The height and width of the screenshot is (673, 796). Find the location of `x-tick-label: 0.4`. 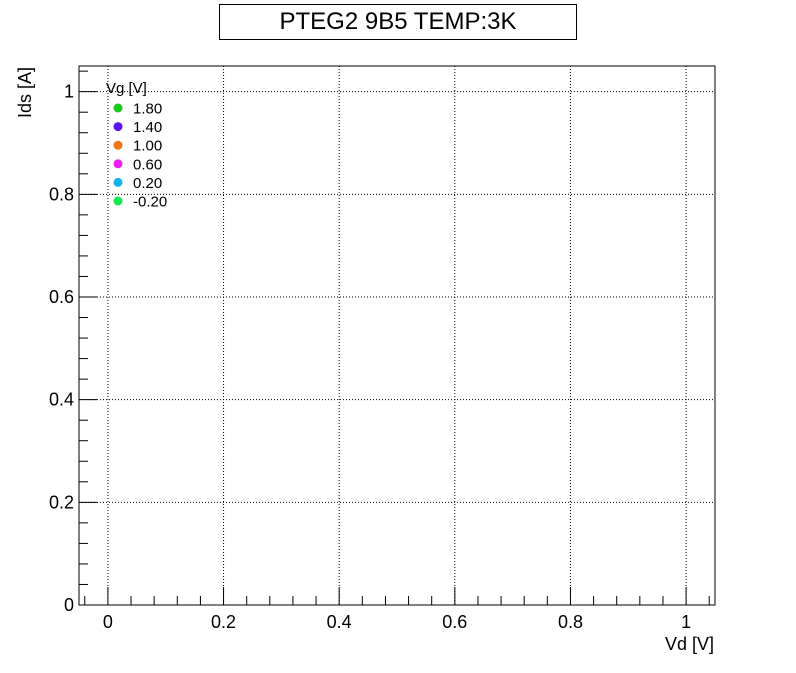

x-tick-label: 0.4 is located at coordinates (339, 622).